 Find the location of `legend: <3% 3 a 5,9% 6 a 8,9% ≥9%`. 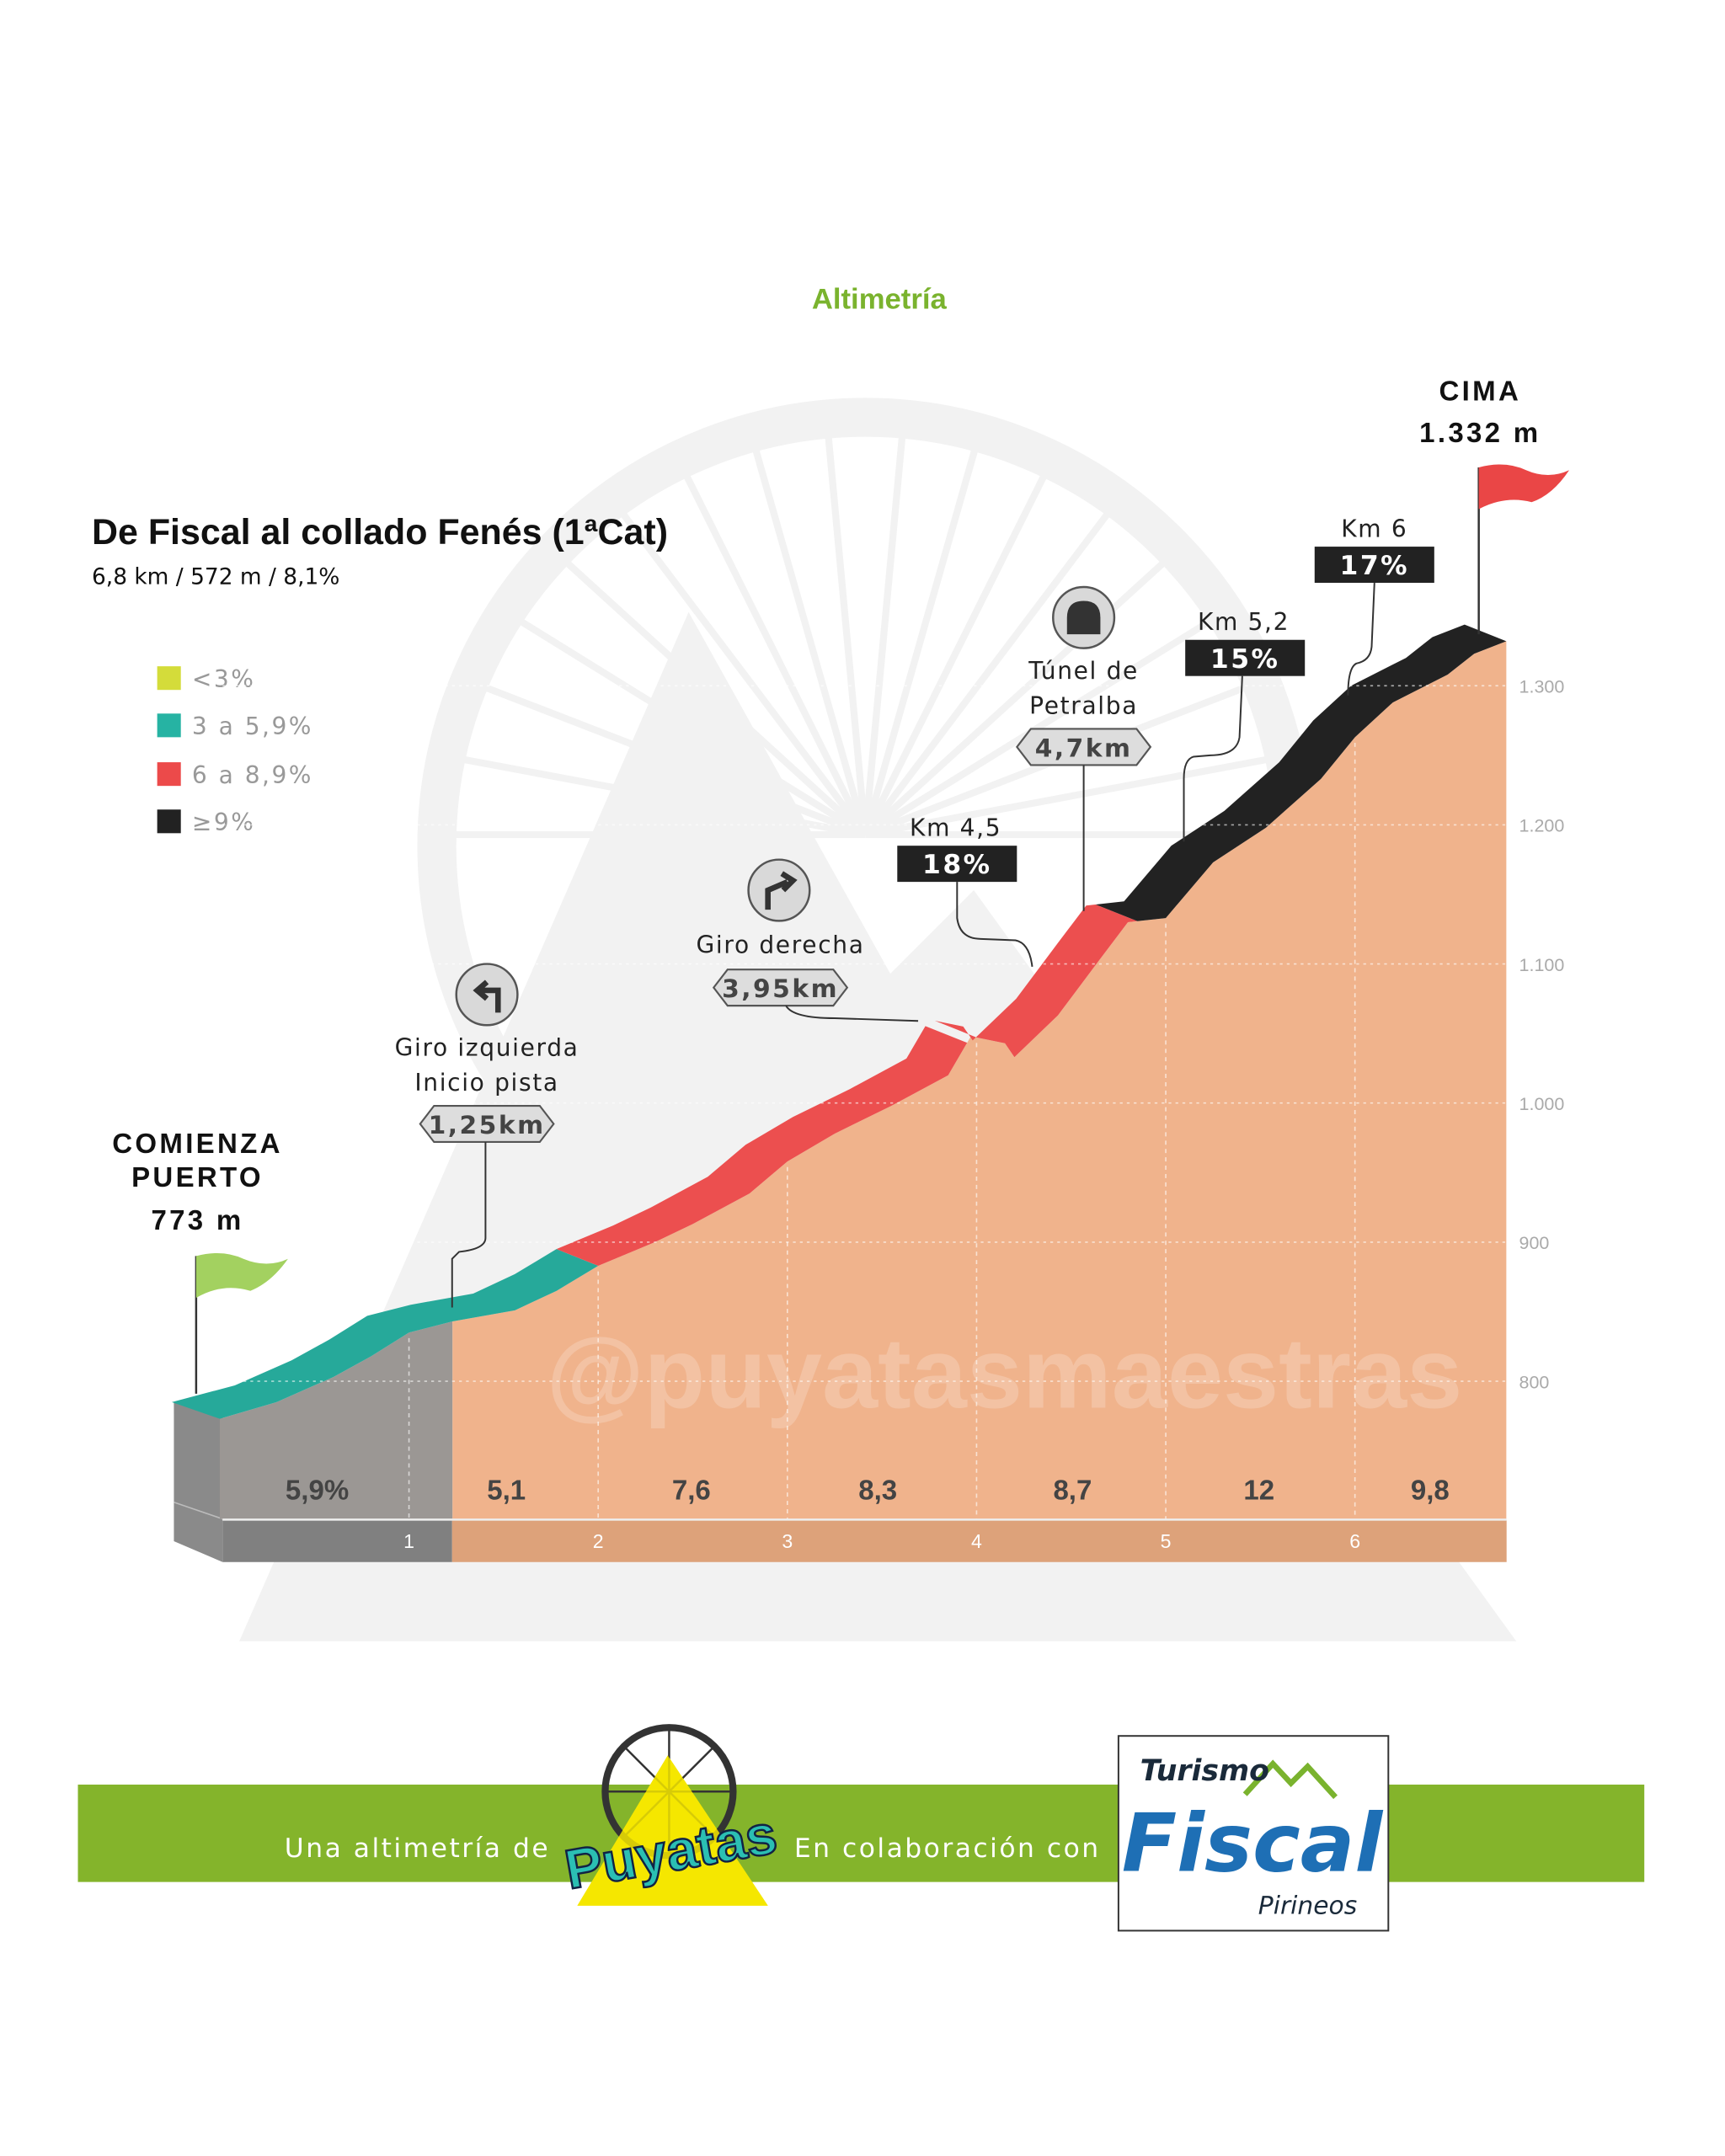

legend: <3% 3 a 5,9% 6 a 8,9% ≥9% is located at coordinates (235, 750).